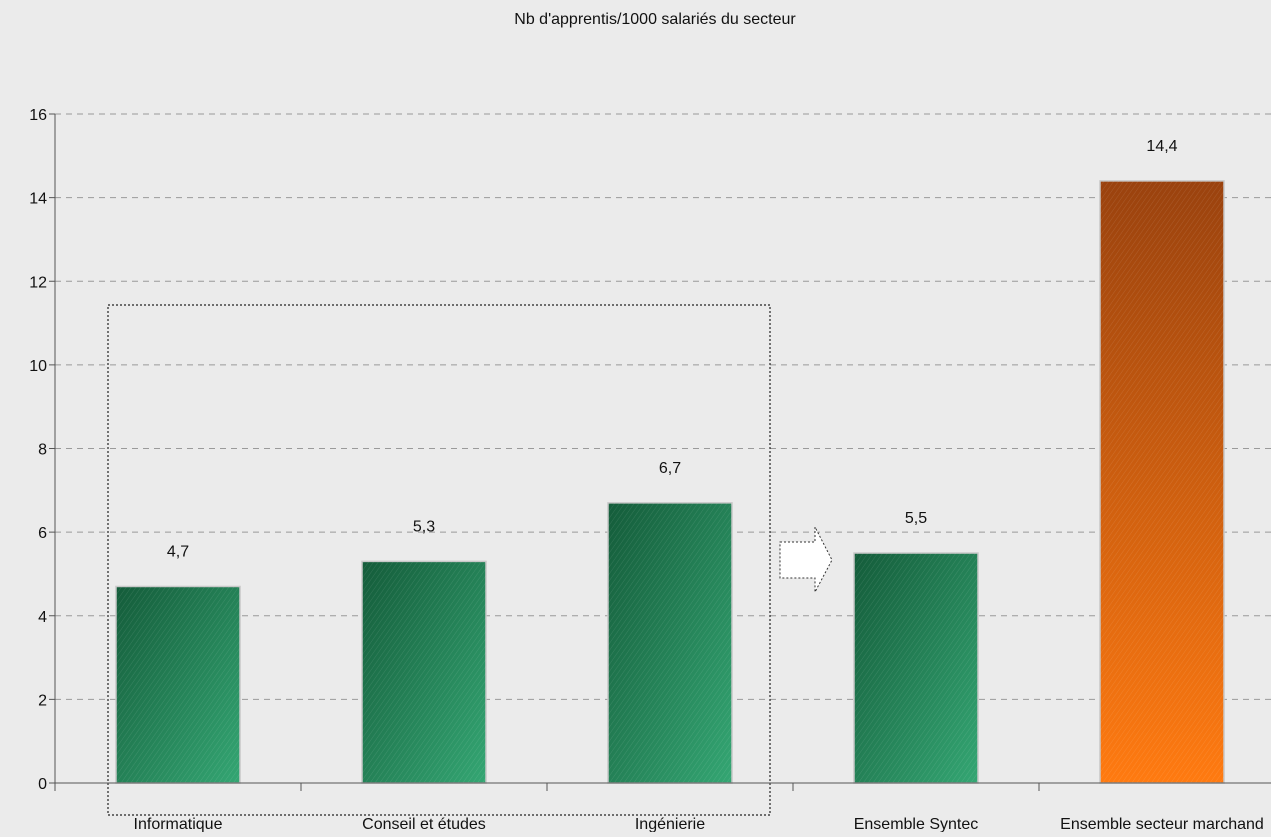 This screenshot has width=1271, height=837. I want to click on y-tick-label: 12, so click(38, 282).